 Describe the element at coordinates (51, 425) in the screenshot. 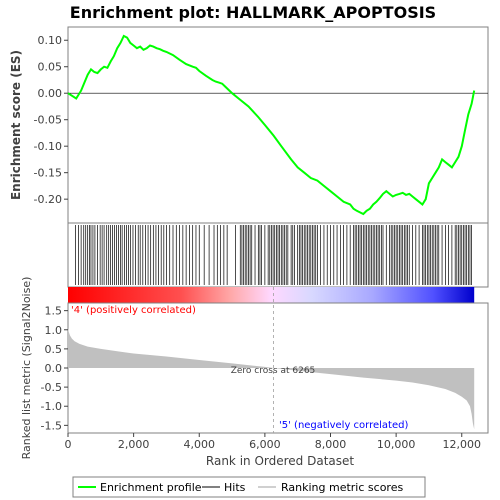

I see `ranked-y-tick-label: -1.5` at that location.